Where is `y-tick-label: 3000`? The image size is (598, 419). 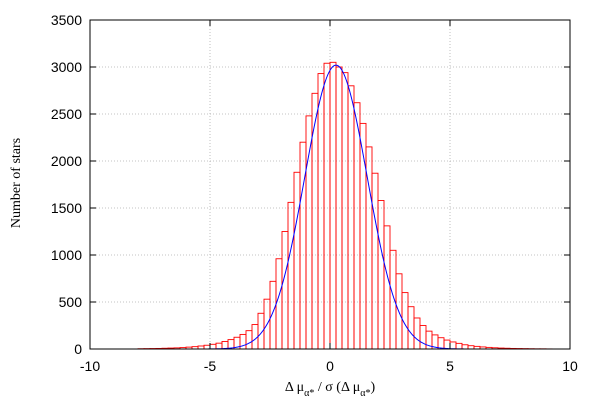 y-tick-label: 3000 is located at coordinates (66, 67).